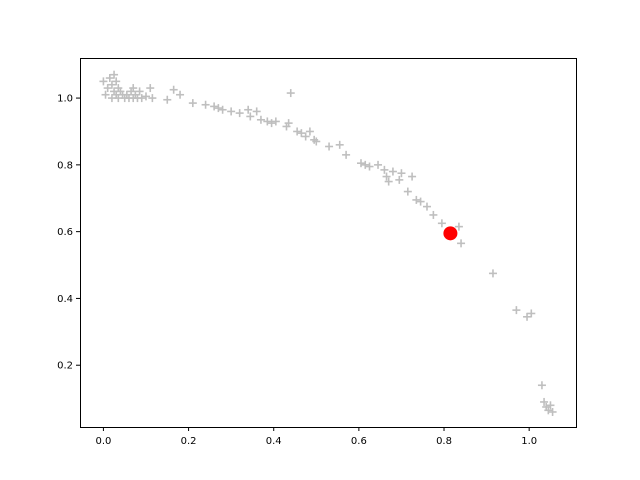 The width and height of the screenshot is (640, 480). I want to click on x-tick-label: 0.2, so click(189, 441).